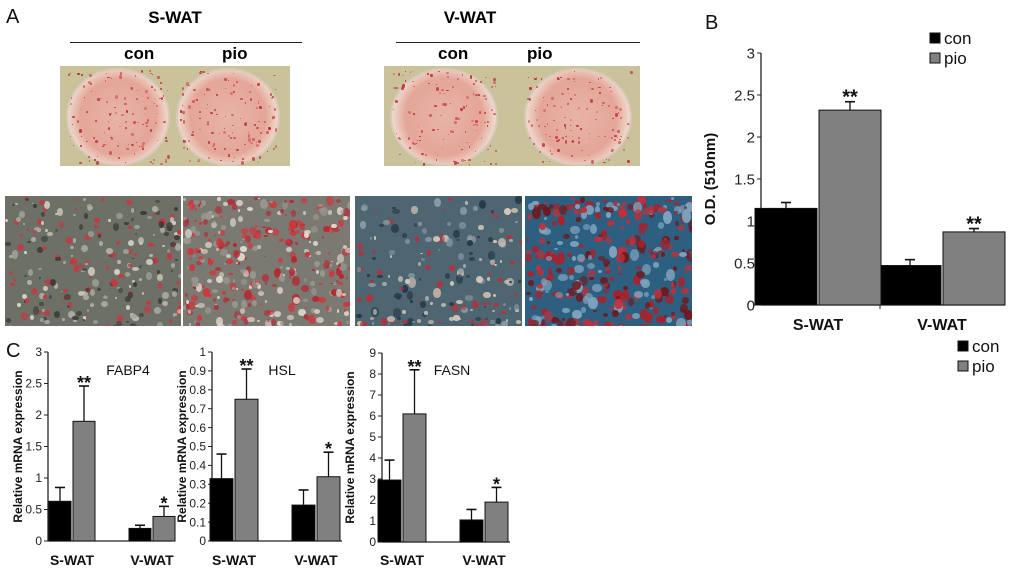  I want to click on s-wat-pio-label: pio, so click(235, 53).